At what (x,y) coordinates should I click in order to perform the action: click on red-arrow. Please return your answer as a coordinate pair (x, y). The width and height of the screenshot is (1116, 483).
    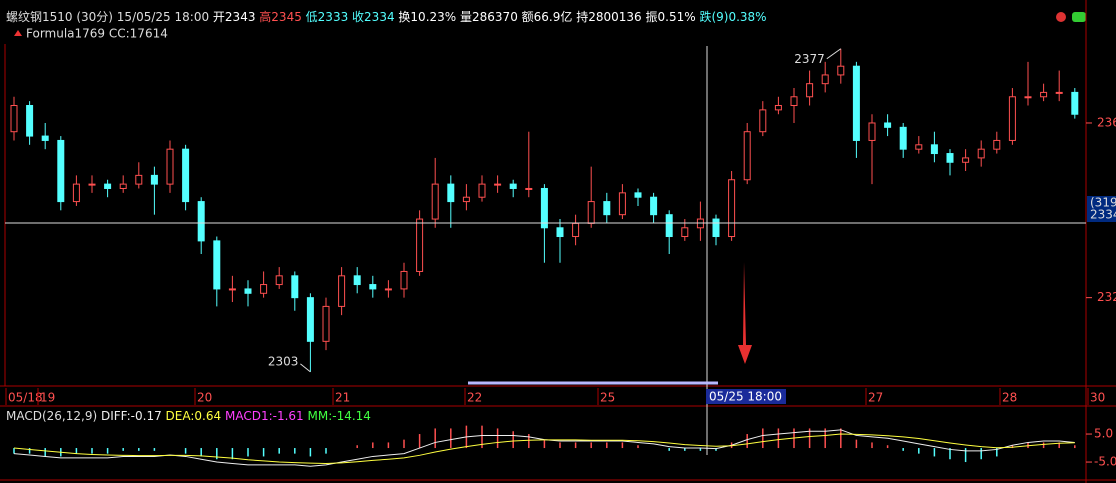
    Looking at the image, I should click on (745, 313).